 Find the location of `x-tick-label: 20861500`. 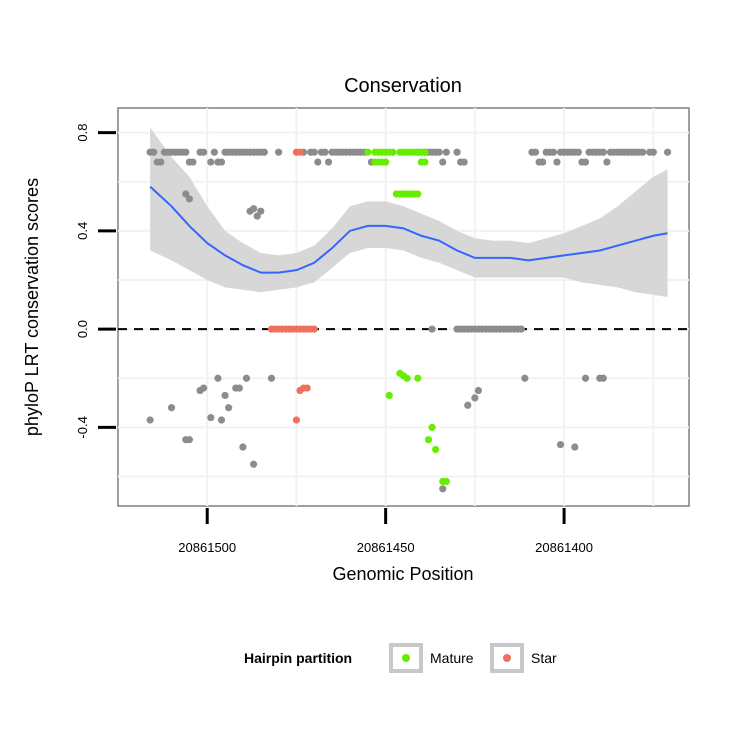

x-tick-label: 20861500 is located at coordinates (207, 547).